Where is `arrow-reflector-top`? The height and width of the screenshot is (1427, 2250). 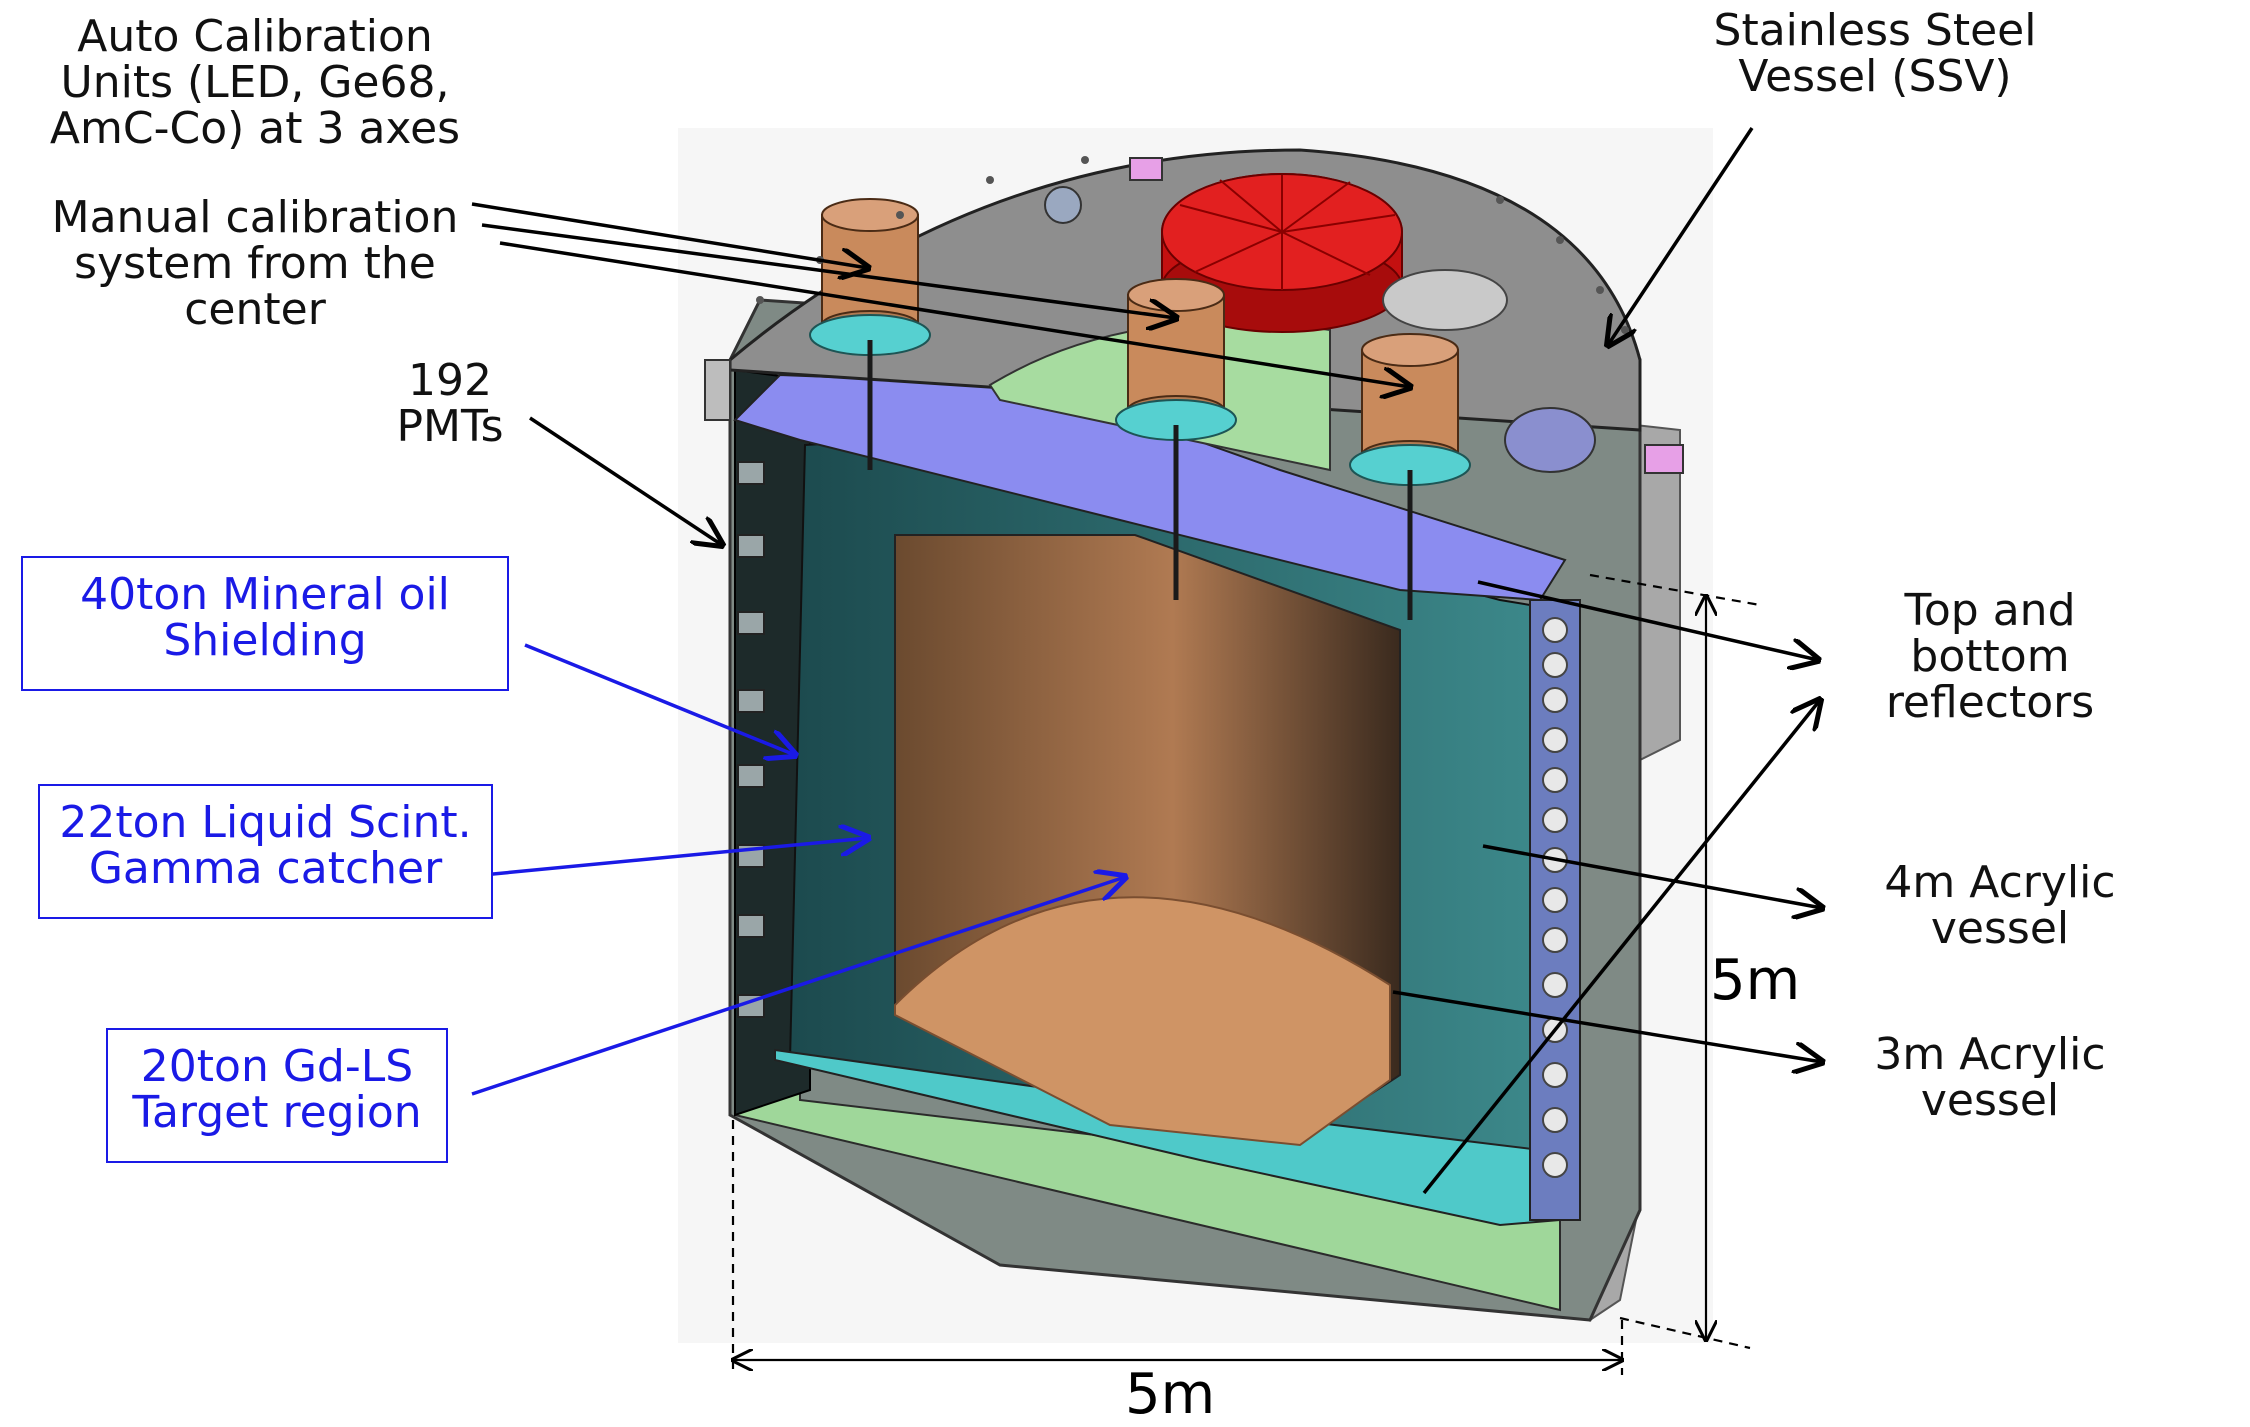
arrow-reflector-top is located at coordinates (1647, 620).